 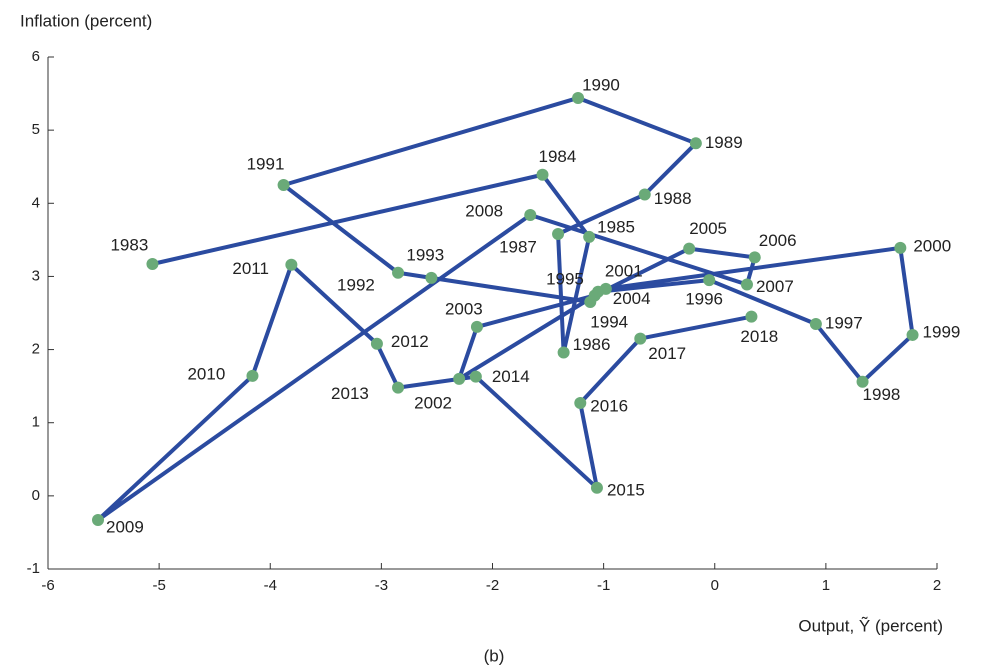 I want to click on y-tick-label: 2, so click(x=36, y=349).